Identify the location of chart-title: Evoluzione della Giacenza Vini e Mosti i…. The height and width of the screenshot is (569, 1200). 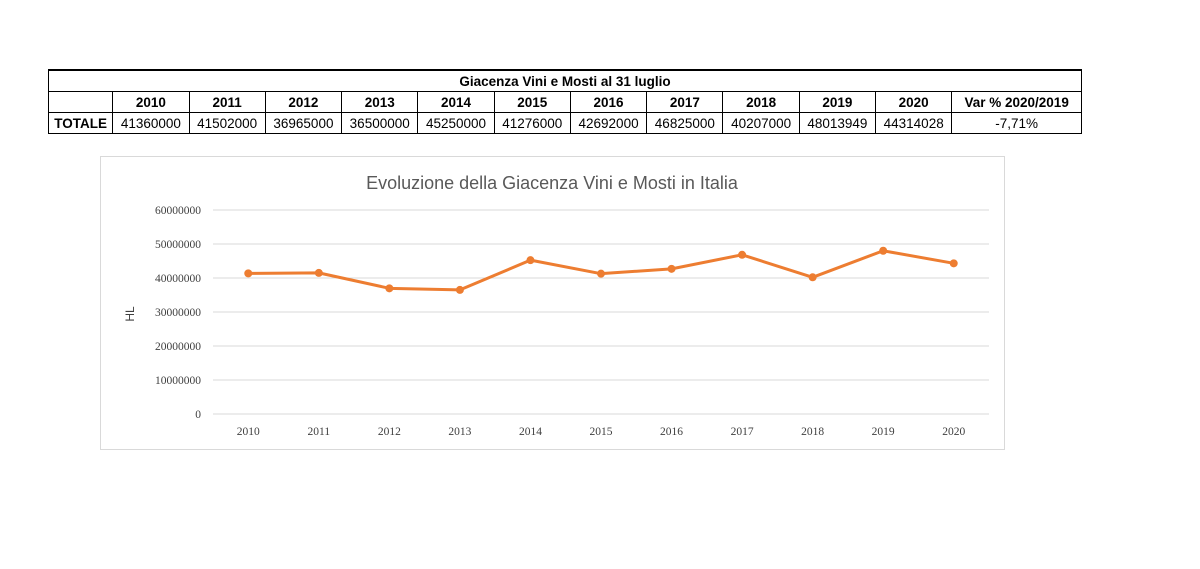
(552, 183).